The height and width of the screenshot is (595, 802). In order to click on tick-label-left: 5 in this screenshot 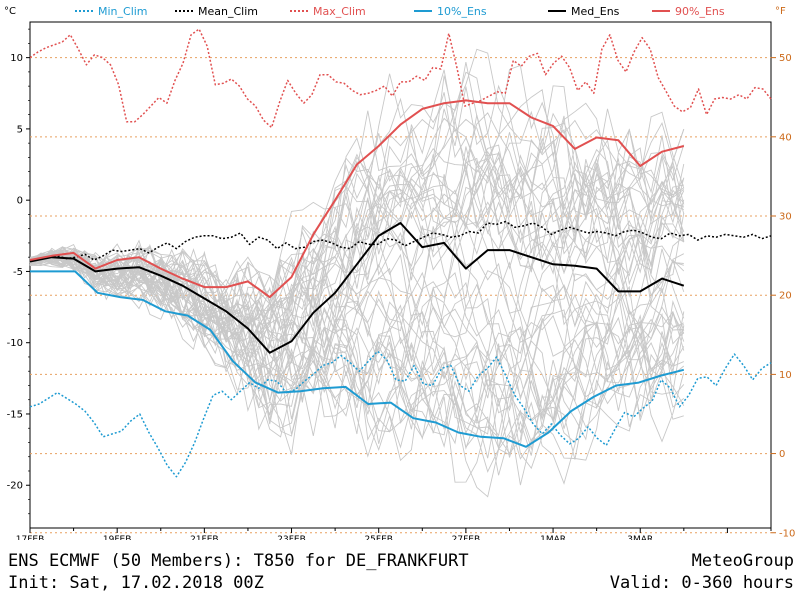, I will do `click(20, 129)`.